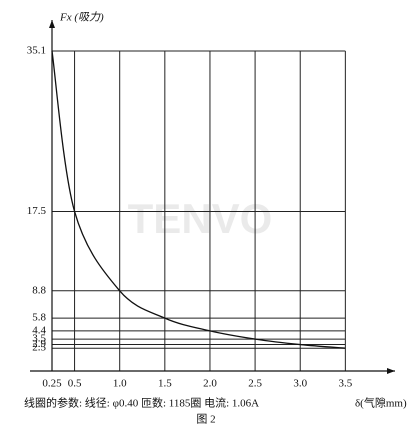 The width and height of the screenshot is (412, 428). What do you see at coordinates (200, 218) in the screenshot?
I see `watermark: TENVO` at bounding box center [200, 218].